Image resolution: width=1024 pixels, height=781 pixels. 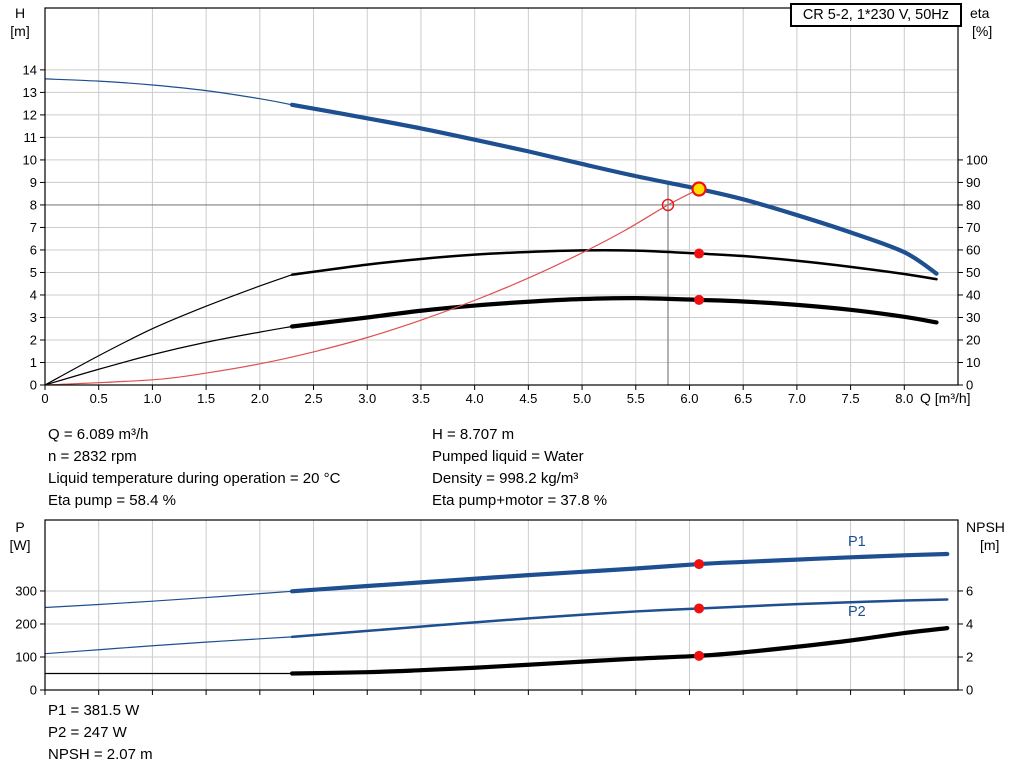 I want to click on marker-p2-point, so click(x=699, y=608).